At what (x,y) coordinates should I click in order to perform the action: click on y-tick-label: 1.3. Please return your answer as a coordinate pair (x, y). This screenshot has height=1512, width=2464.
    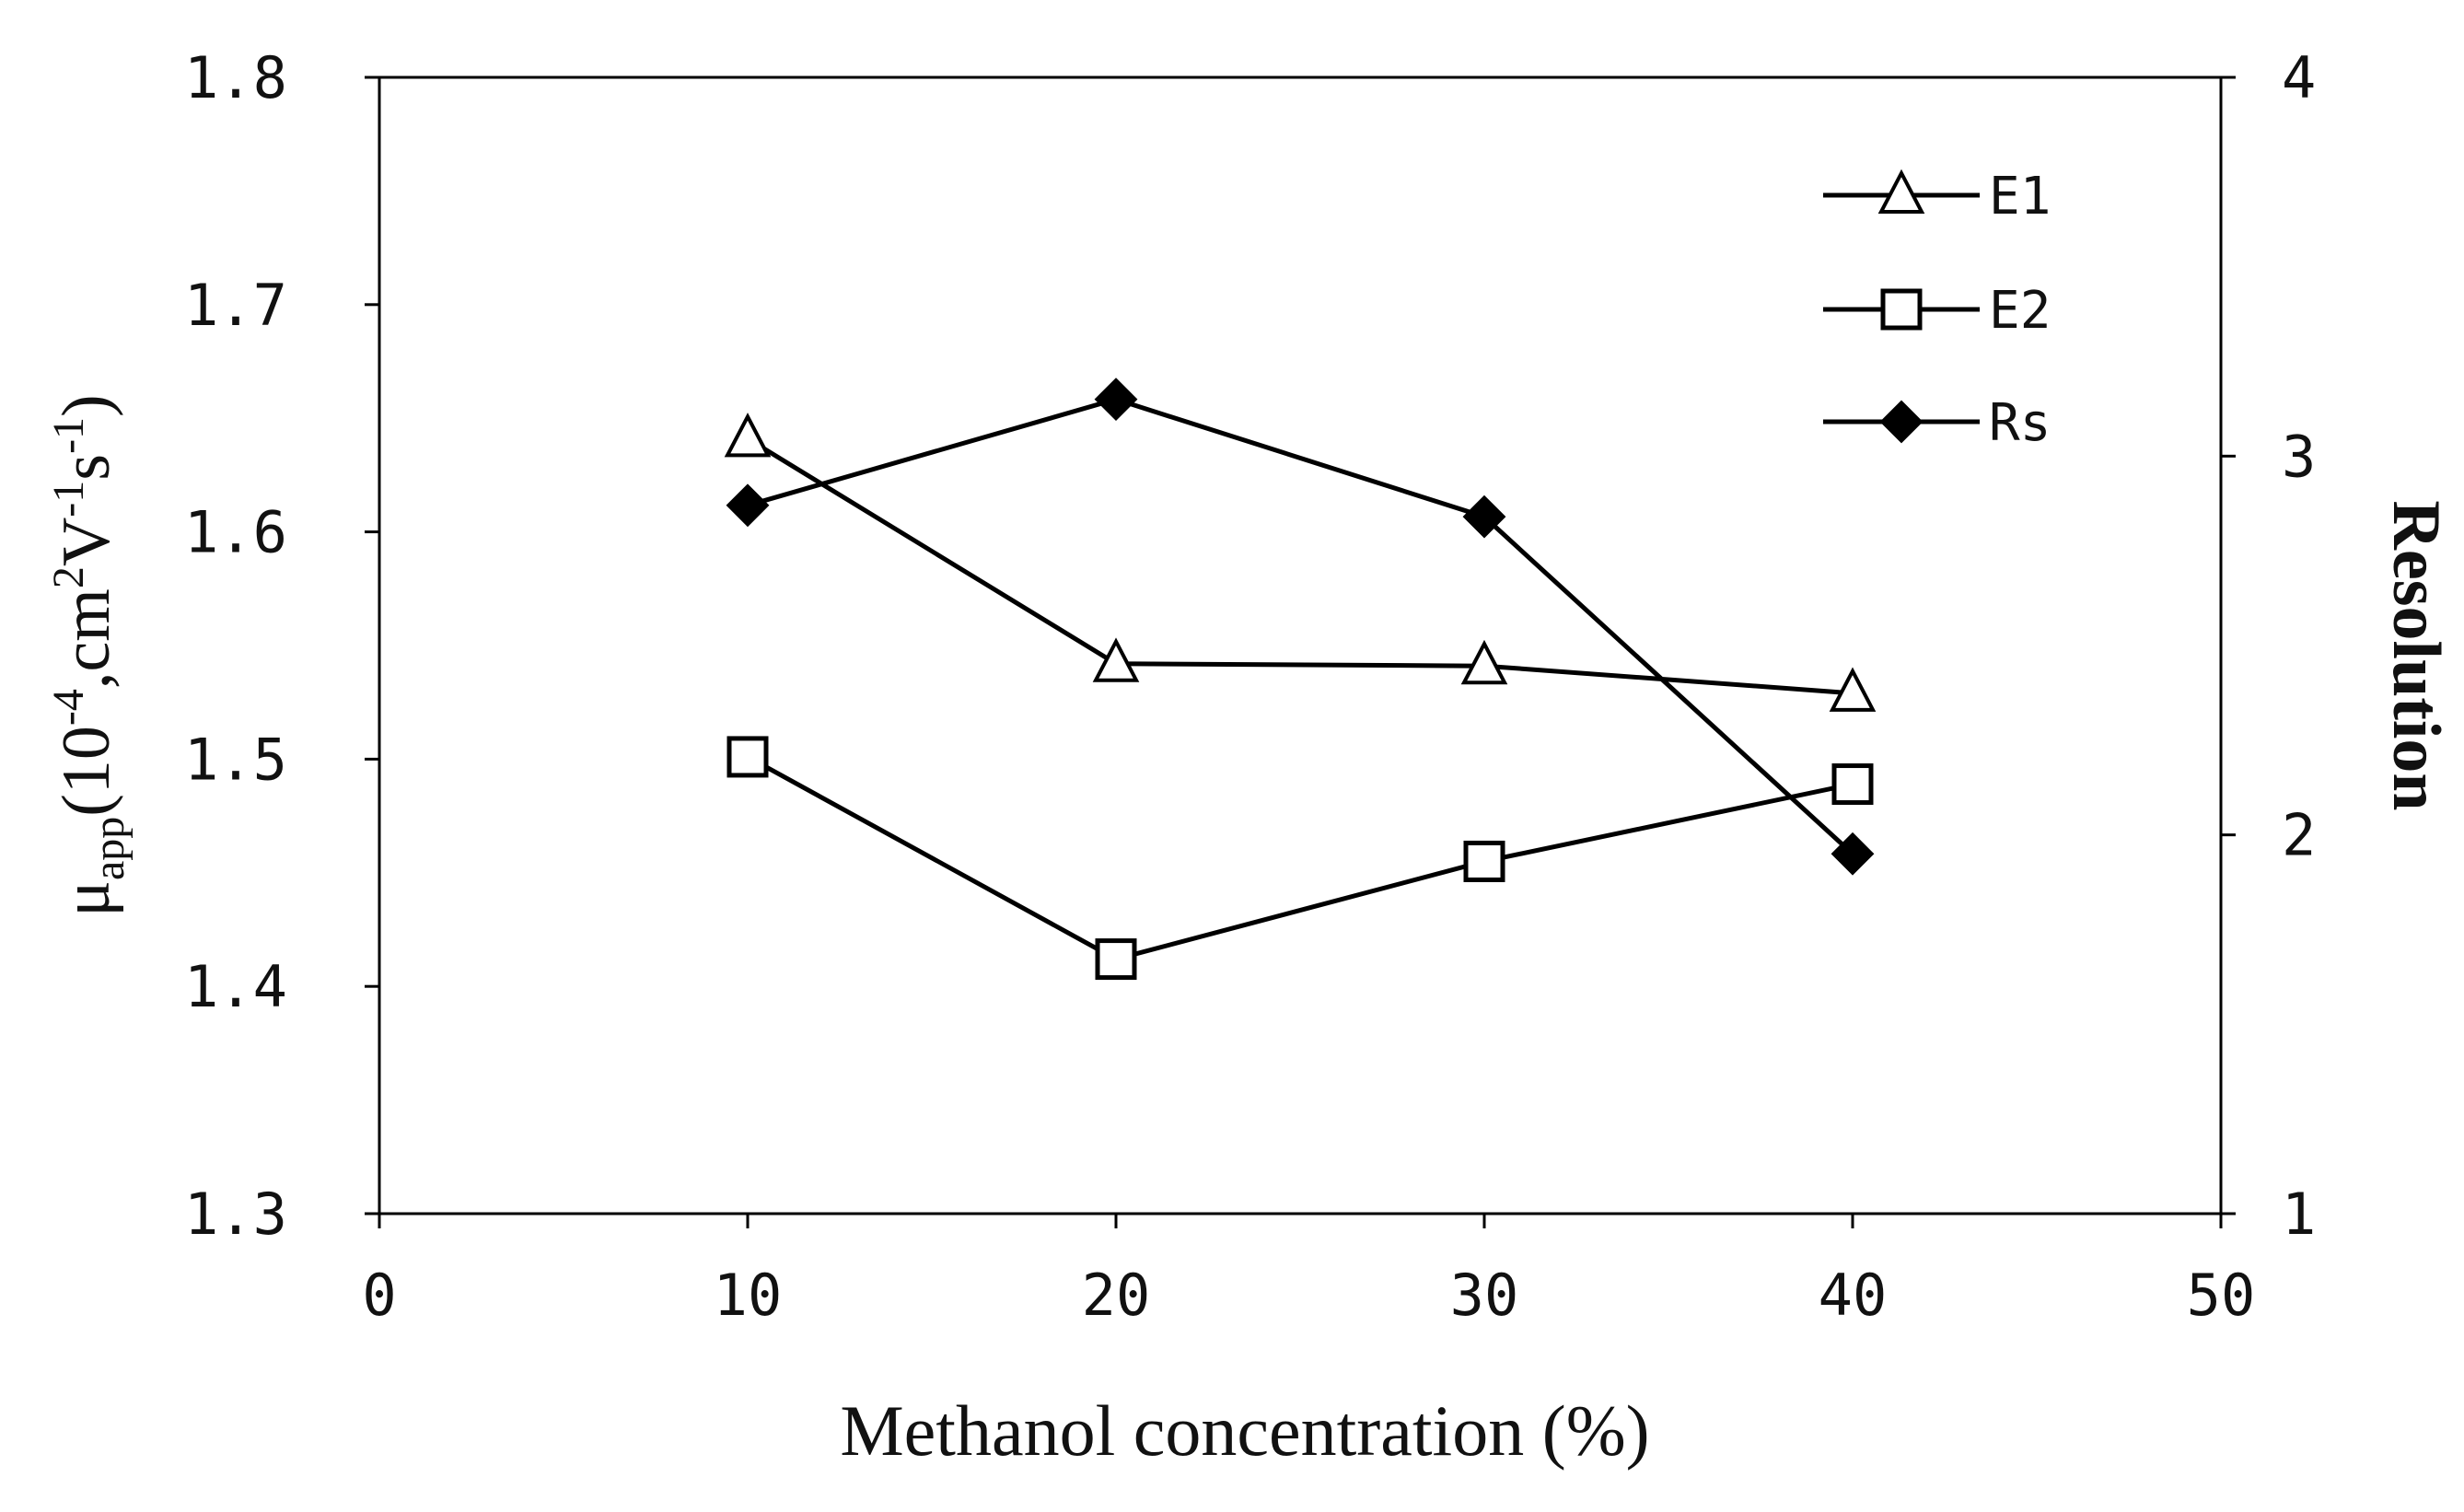
    Looking at the image, I should click on (236, 1214).